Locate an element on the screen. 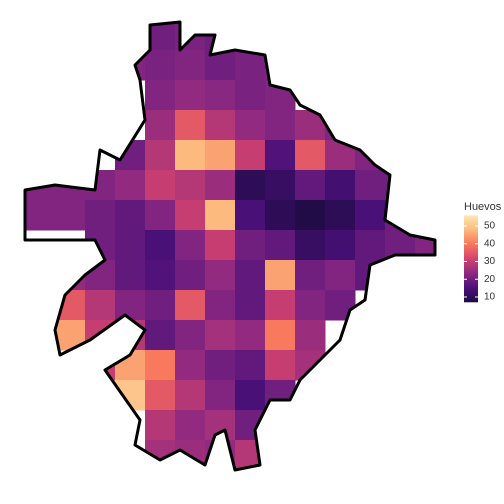  colorbar-tick-label: 40 is located at coordinates (490, 243).